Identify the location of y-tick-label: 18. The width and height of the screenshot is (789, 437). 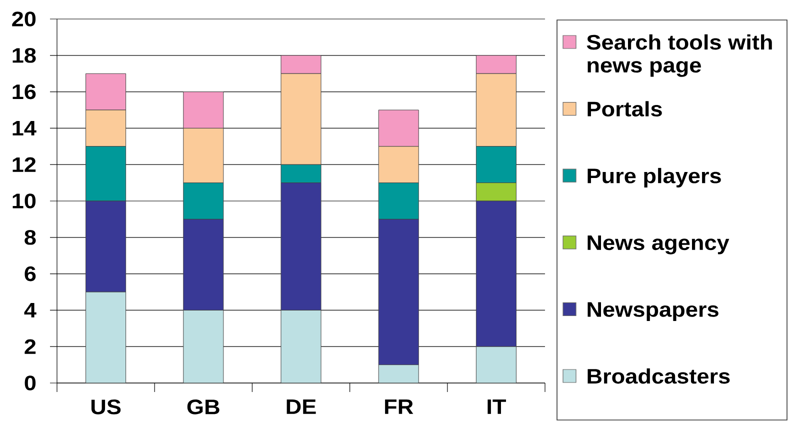
(24, 55).